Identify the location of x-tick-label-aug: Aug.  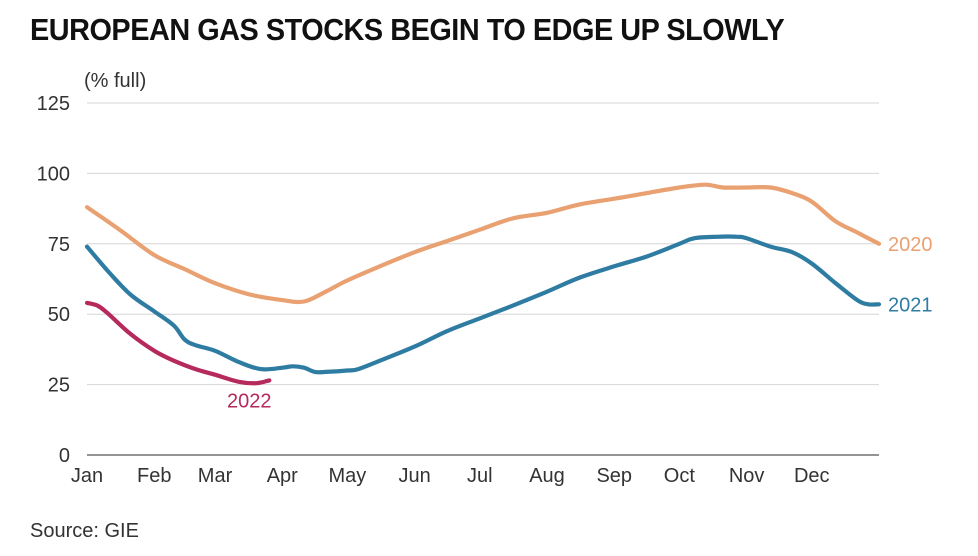
(547, 476).